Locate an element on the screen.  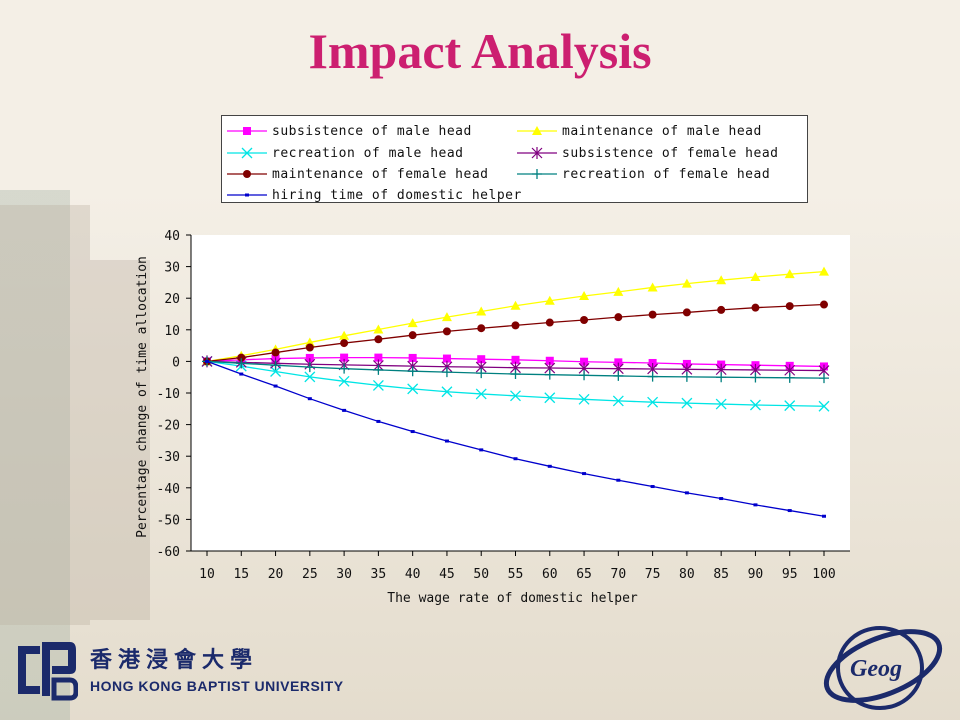
legend-swatch-maintenance-female is located at coordinates (247, 174).